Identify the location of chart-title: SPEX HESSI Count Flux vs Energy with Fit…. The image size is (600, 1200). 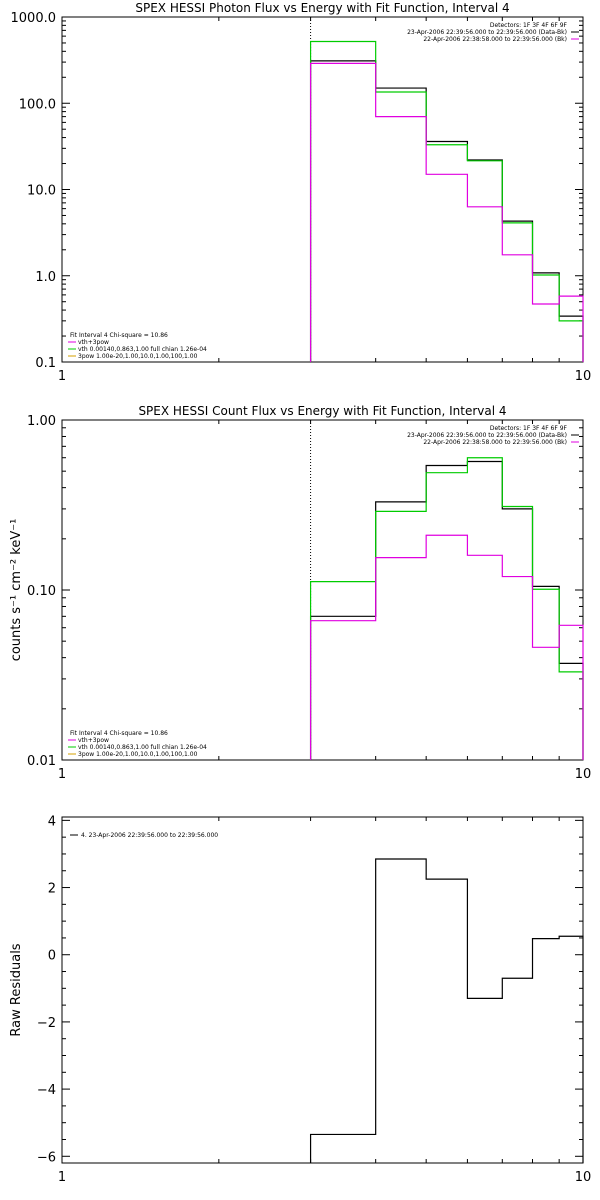
(322, 411).